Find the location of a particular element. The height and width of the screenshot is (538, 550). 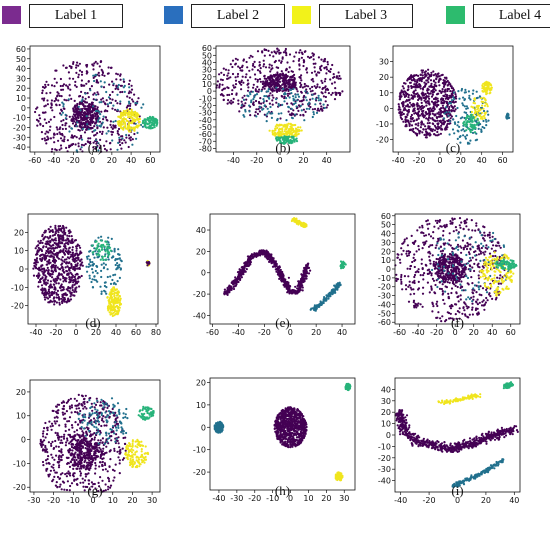

y-tick-label: 50 is located at coordinates (21, 59).